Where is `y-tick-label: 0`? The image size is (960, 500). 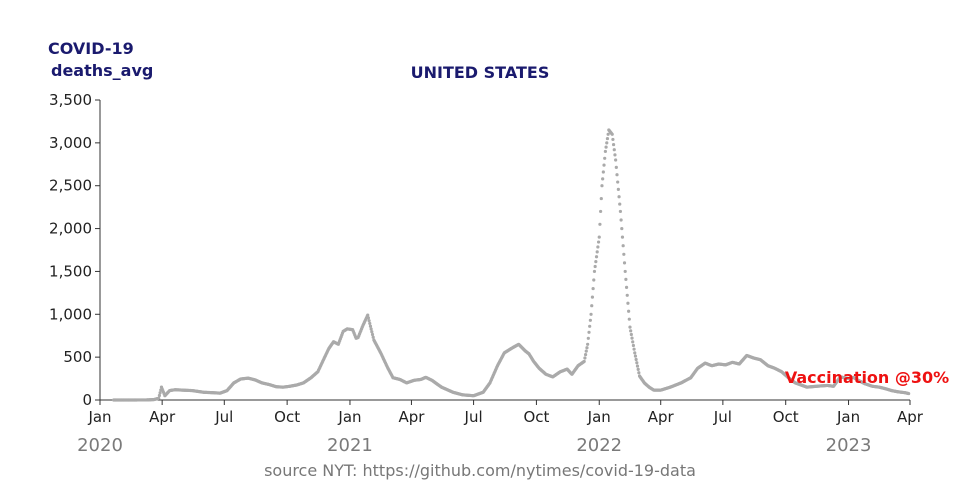 y-tick-label: 0 is located at coordinates (87, 400).